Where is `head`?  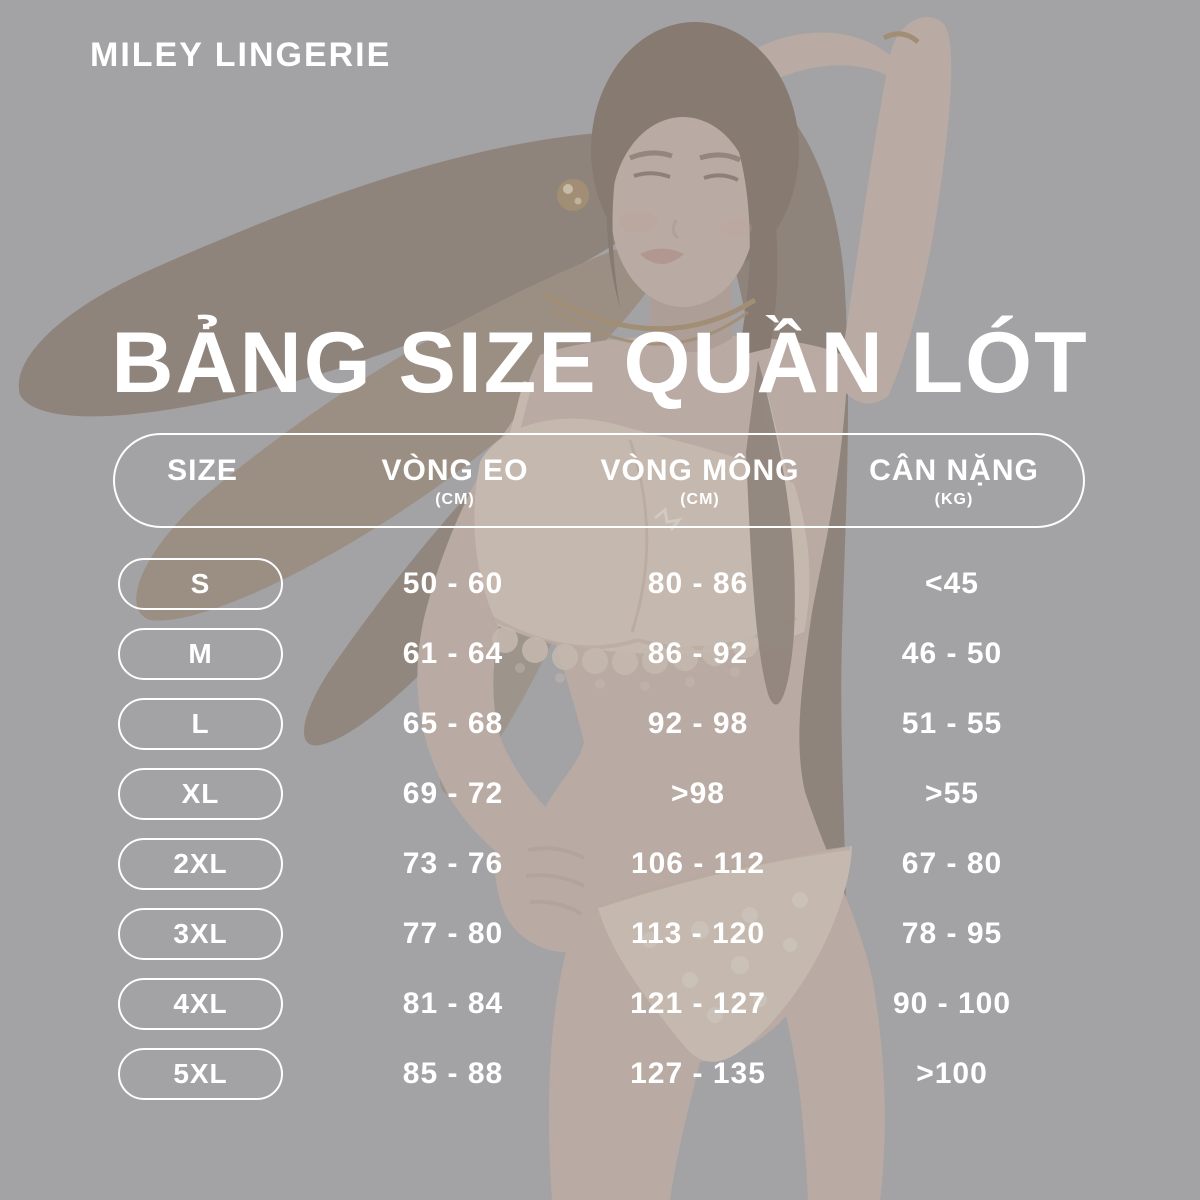 head is located at coordinates (678, 189).